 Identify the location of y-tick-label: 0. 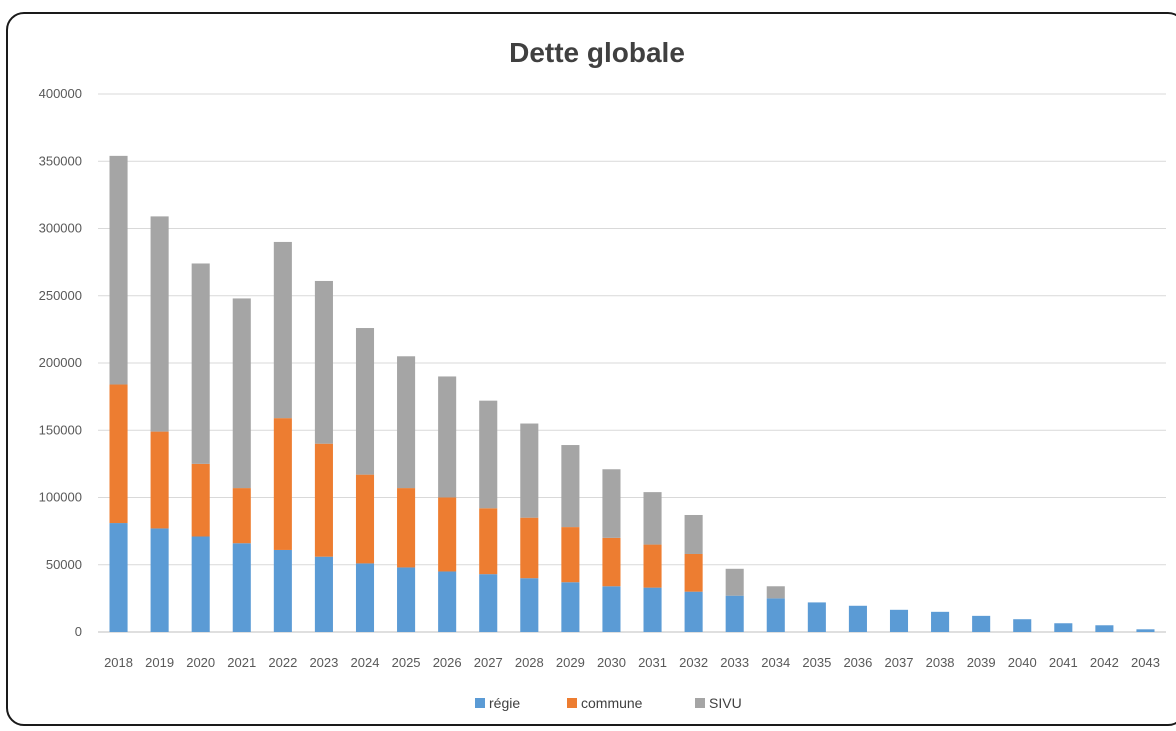
(78, 631).